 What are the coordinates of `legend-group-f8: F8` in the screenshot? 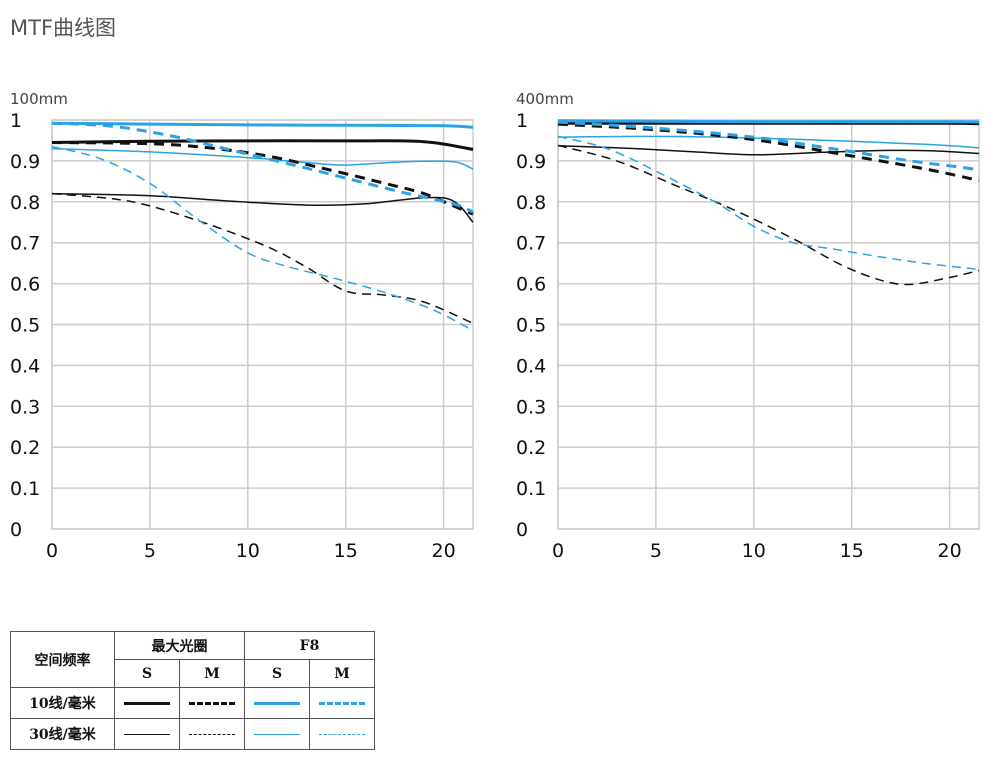 It's located at (309, 645).